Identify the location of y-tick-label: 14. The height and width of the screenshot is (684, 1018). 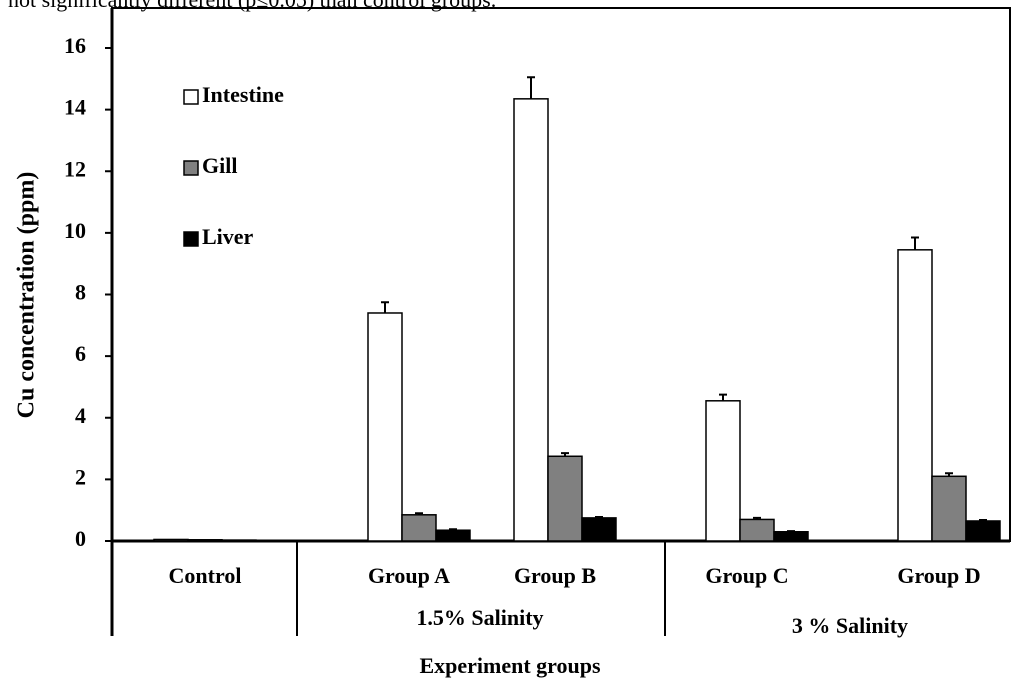
(75, 107).